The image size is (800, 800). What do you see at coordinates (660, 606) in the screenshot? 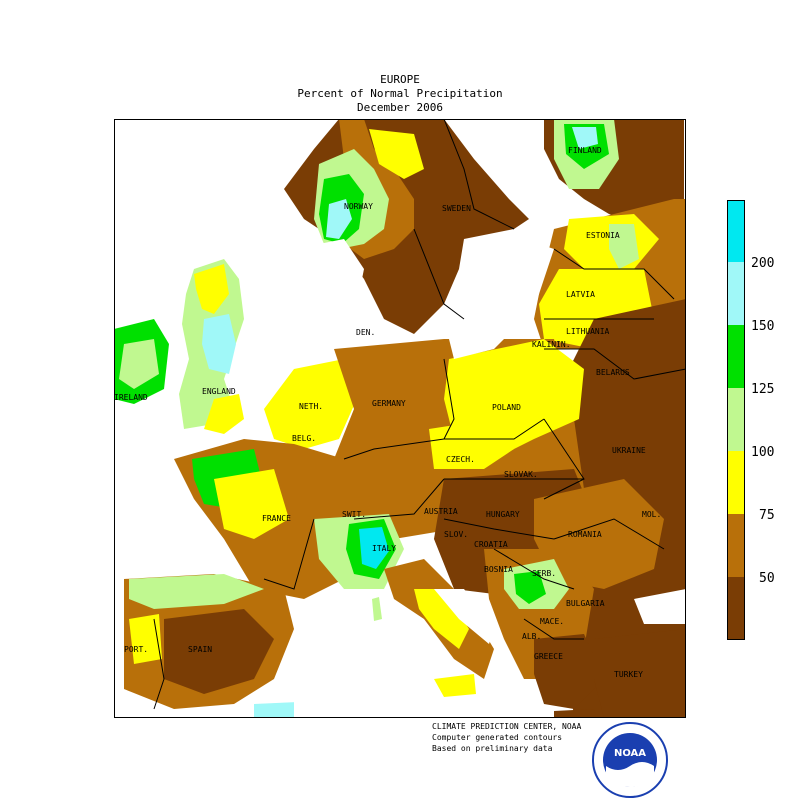
I see `sea-black` at bounding box center [660, 606].